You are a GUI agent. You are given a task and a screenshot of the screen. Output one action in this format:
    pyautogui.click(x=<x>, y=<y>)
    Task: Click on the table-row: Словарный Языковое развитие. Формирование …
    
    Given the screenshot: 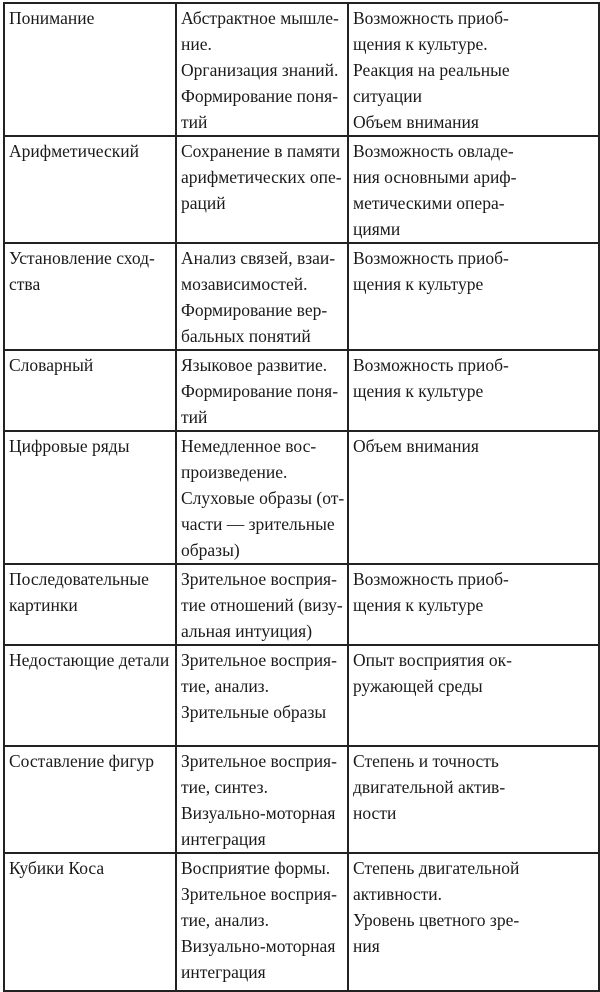 What is the action you would take?
    pyautogui.click(x=301, y=390)
    